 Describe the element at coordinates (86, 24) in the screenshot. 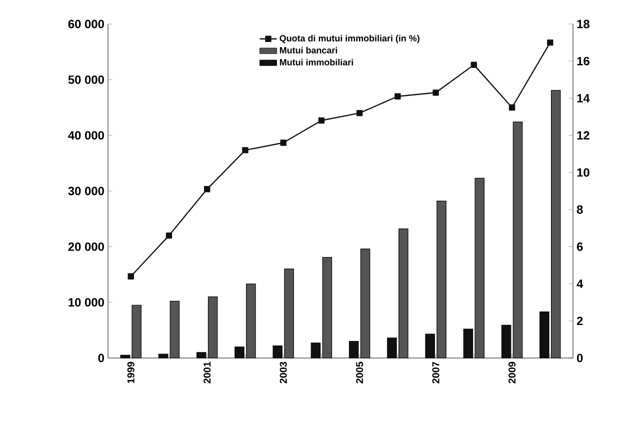

I see `y-tick-label: 60 000` at that location.